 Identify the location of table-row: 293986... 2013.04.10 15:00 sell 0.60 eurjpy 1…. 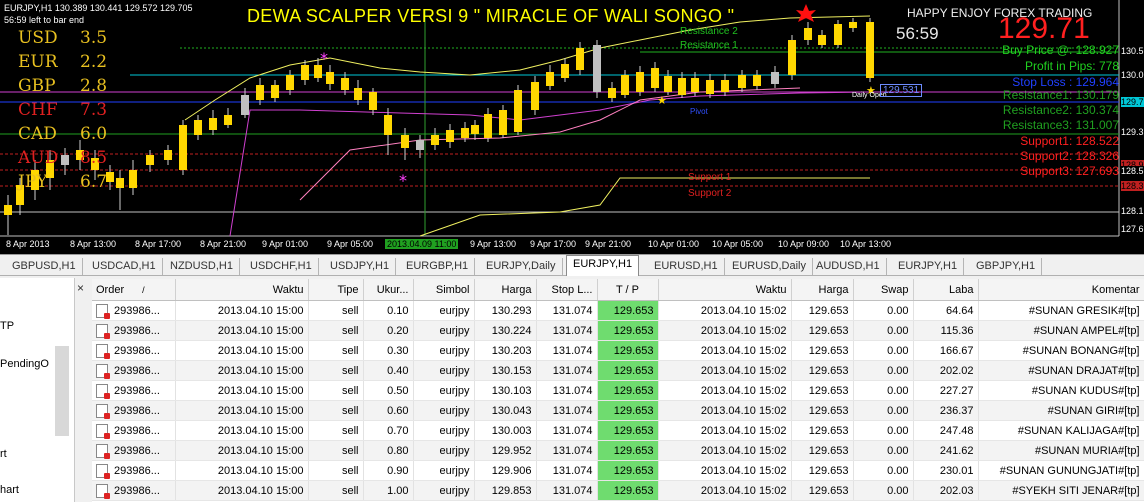
(618, 410).